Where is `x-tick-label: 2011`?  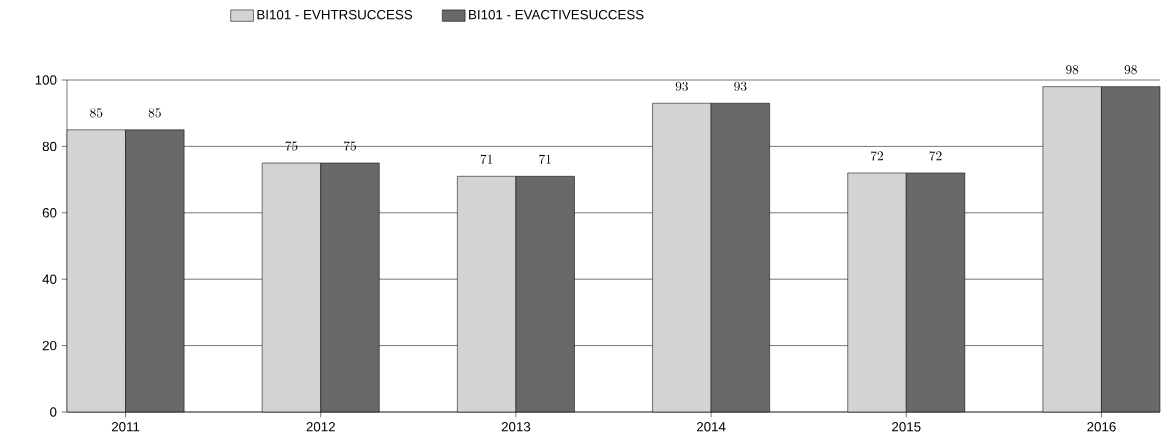
x-tick-label: 2011 is located at coordinates (125, 427).